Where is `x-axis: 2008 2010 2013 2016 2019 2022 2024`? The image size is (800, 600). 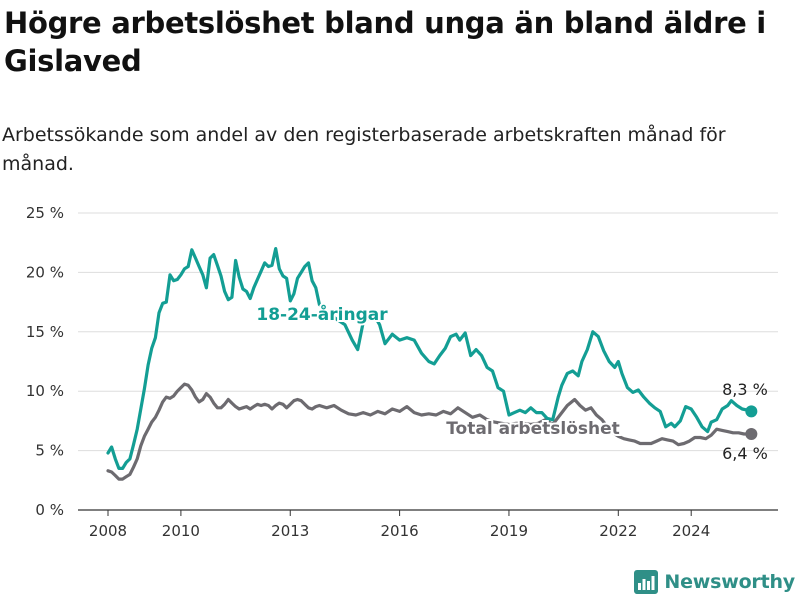 x-axis: 2008 2010 2013 2016 2019 2022 2024 is located at coordinates (399, 525).